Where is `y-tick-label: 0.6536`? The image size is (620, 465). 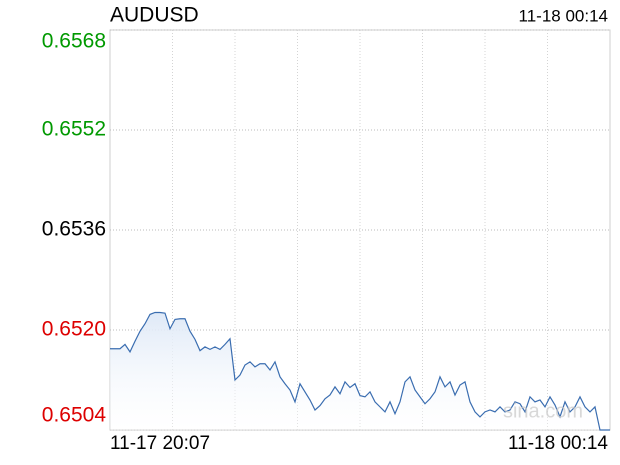 y-tick-label: 0.6536 is located at coordinates (74, 229).